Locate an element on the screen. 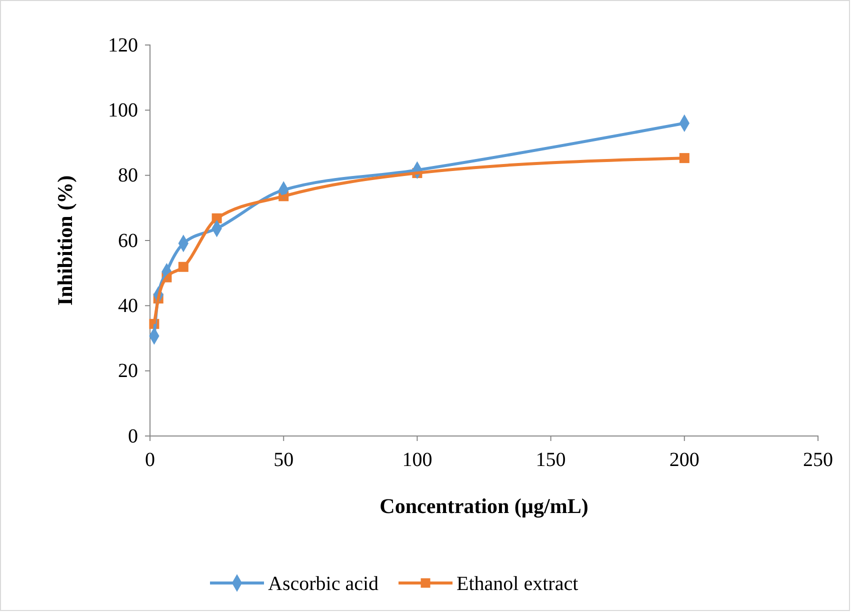  y-tick-label: 120 is located at coordinates (123, 45).